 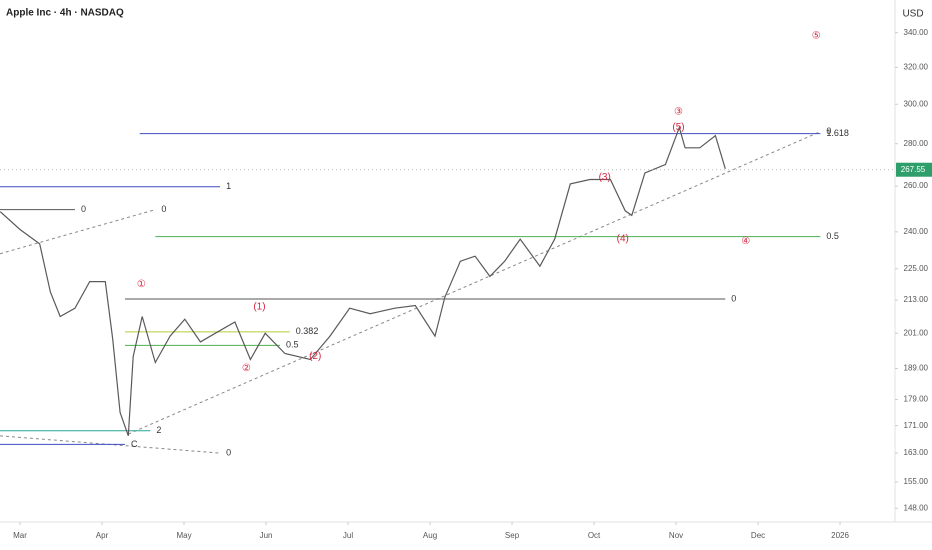 What do you see at coordinates (916, 185) in the screenshot?
I see `y-tick-label: 260.00` at bounding box center [916, 185].